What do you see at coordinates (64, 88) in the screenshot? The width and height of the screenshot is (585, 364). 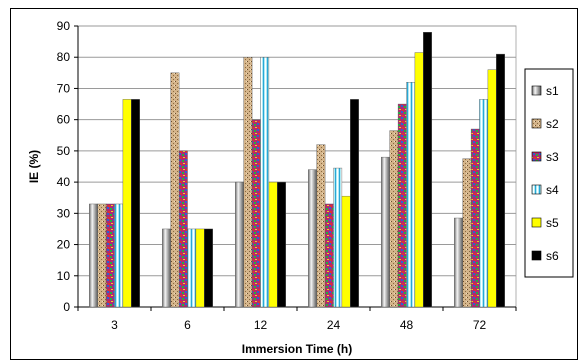 I see `y-tick-label: 70` at bounding box center [64, 88].